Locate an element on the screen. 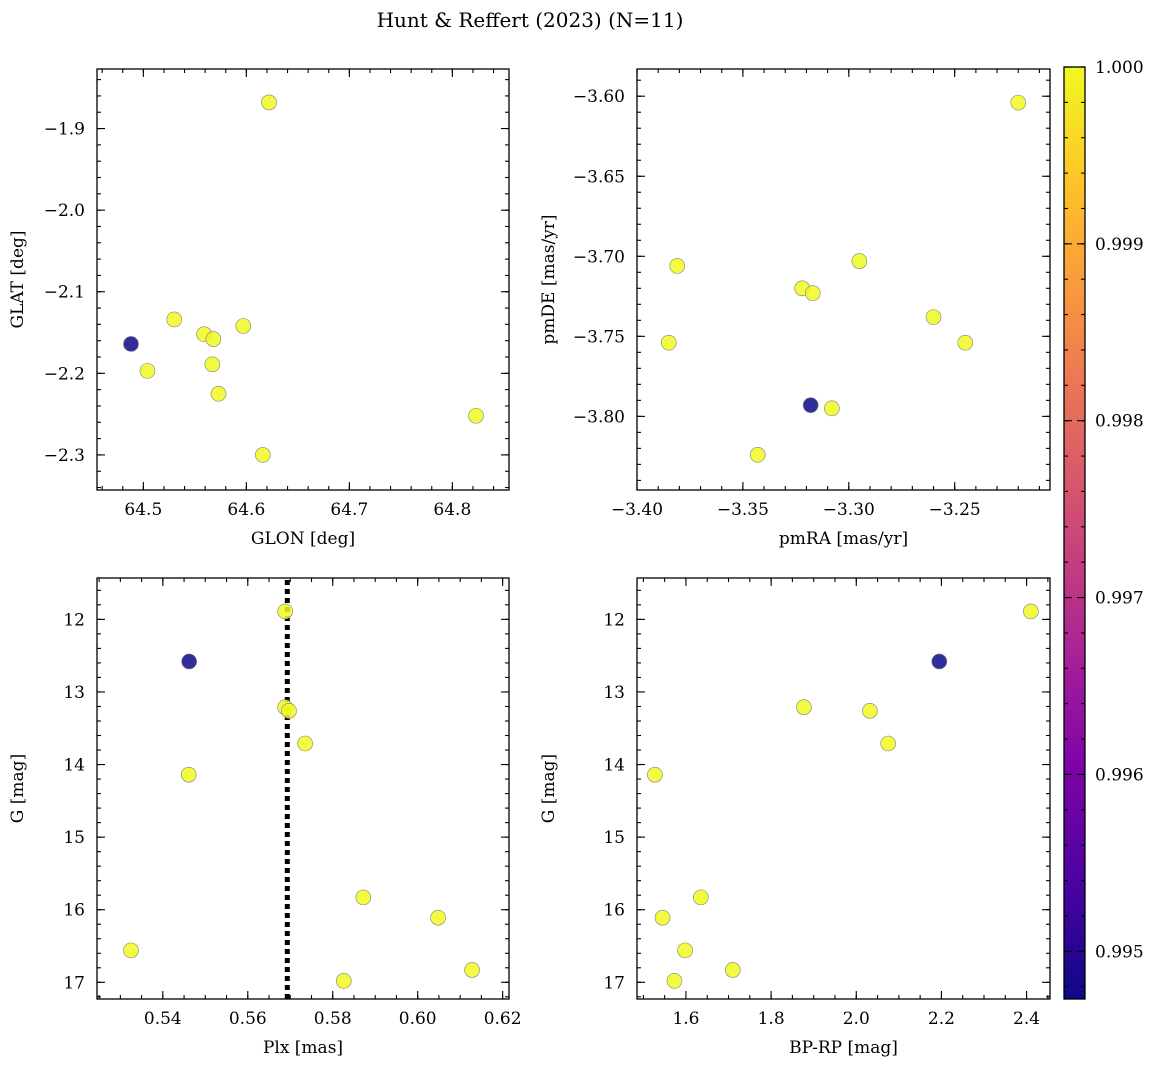 The height and width of the screenshot is (1067, 1161). y-tick-label: −2.1 is located at coordinates (64, 293).